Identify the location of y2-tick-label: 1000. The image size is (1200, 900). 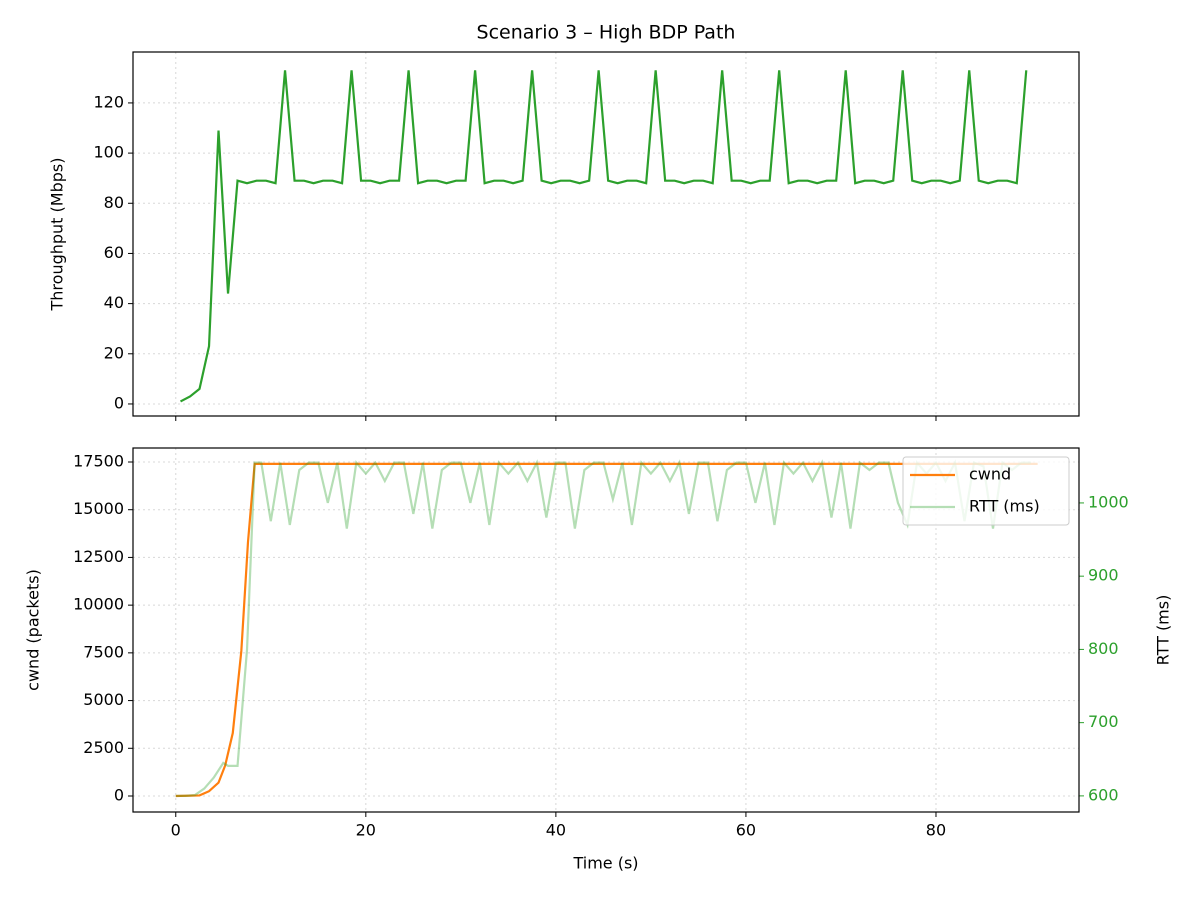
(1108, 501).